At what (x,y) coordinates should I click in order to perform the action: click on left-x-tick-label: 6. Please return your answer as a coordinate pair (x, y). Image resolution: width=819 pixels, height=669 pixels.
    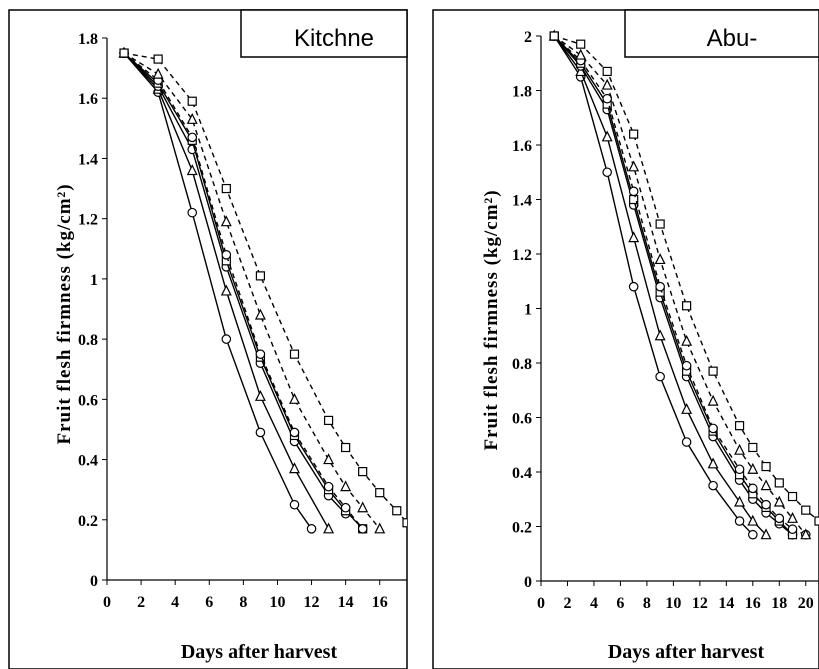
    Looking at the image, I should click on (209, 602).